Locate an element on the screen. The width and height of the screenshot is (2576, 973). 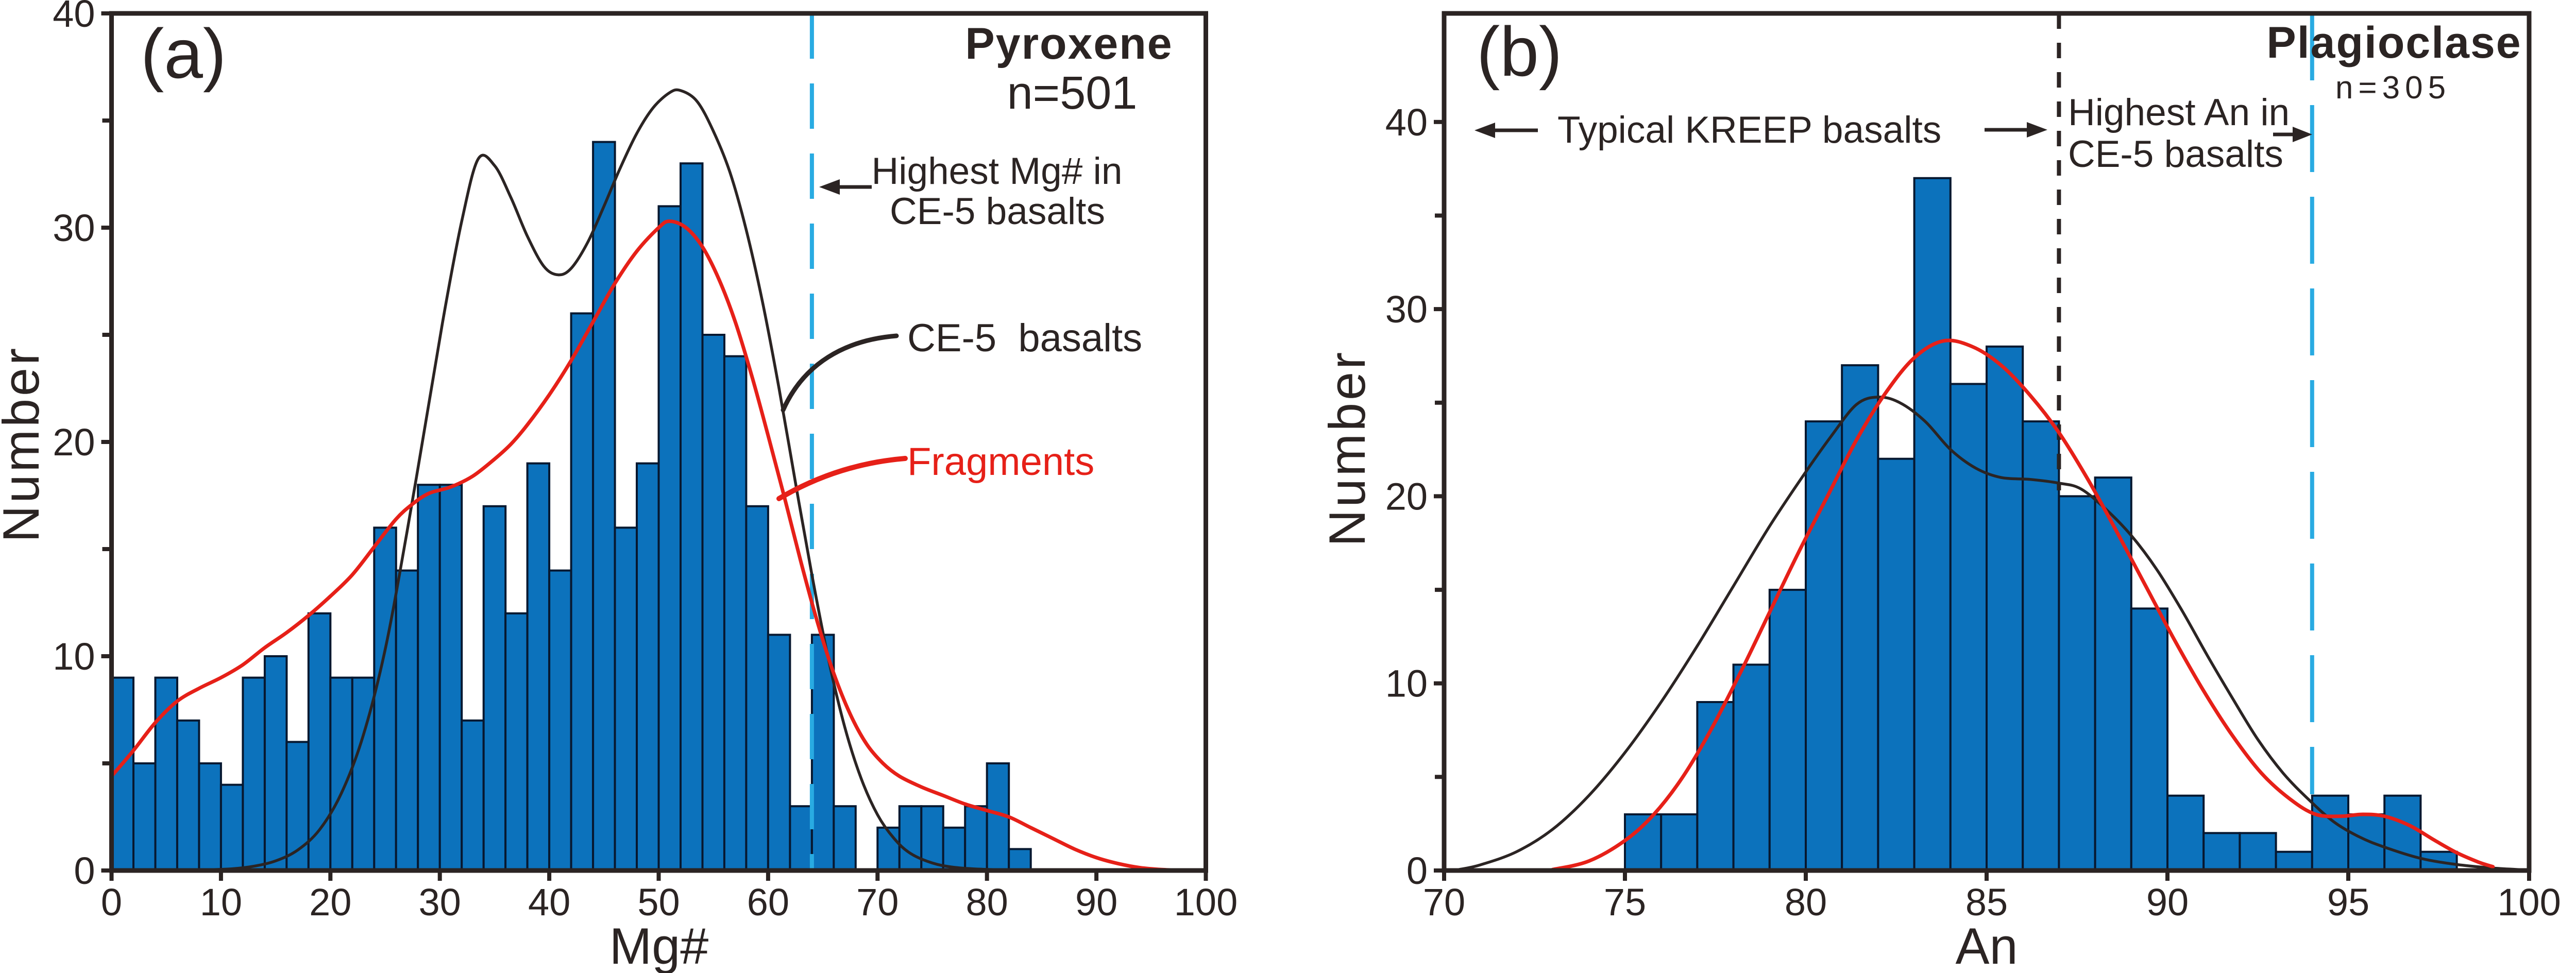
svg-text: An is located at coordinates (1986, 945).